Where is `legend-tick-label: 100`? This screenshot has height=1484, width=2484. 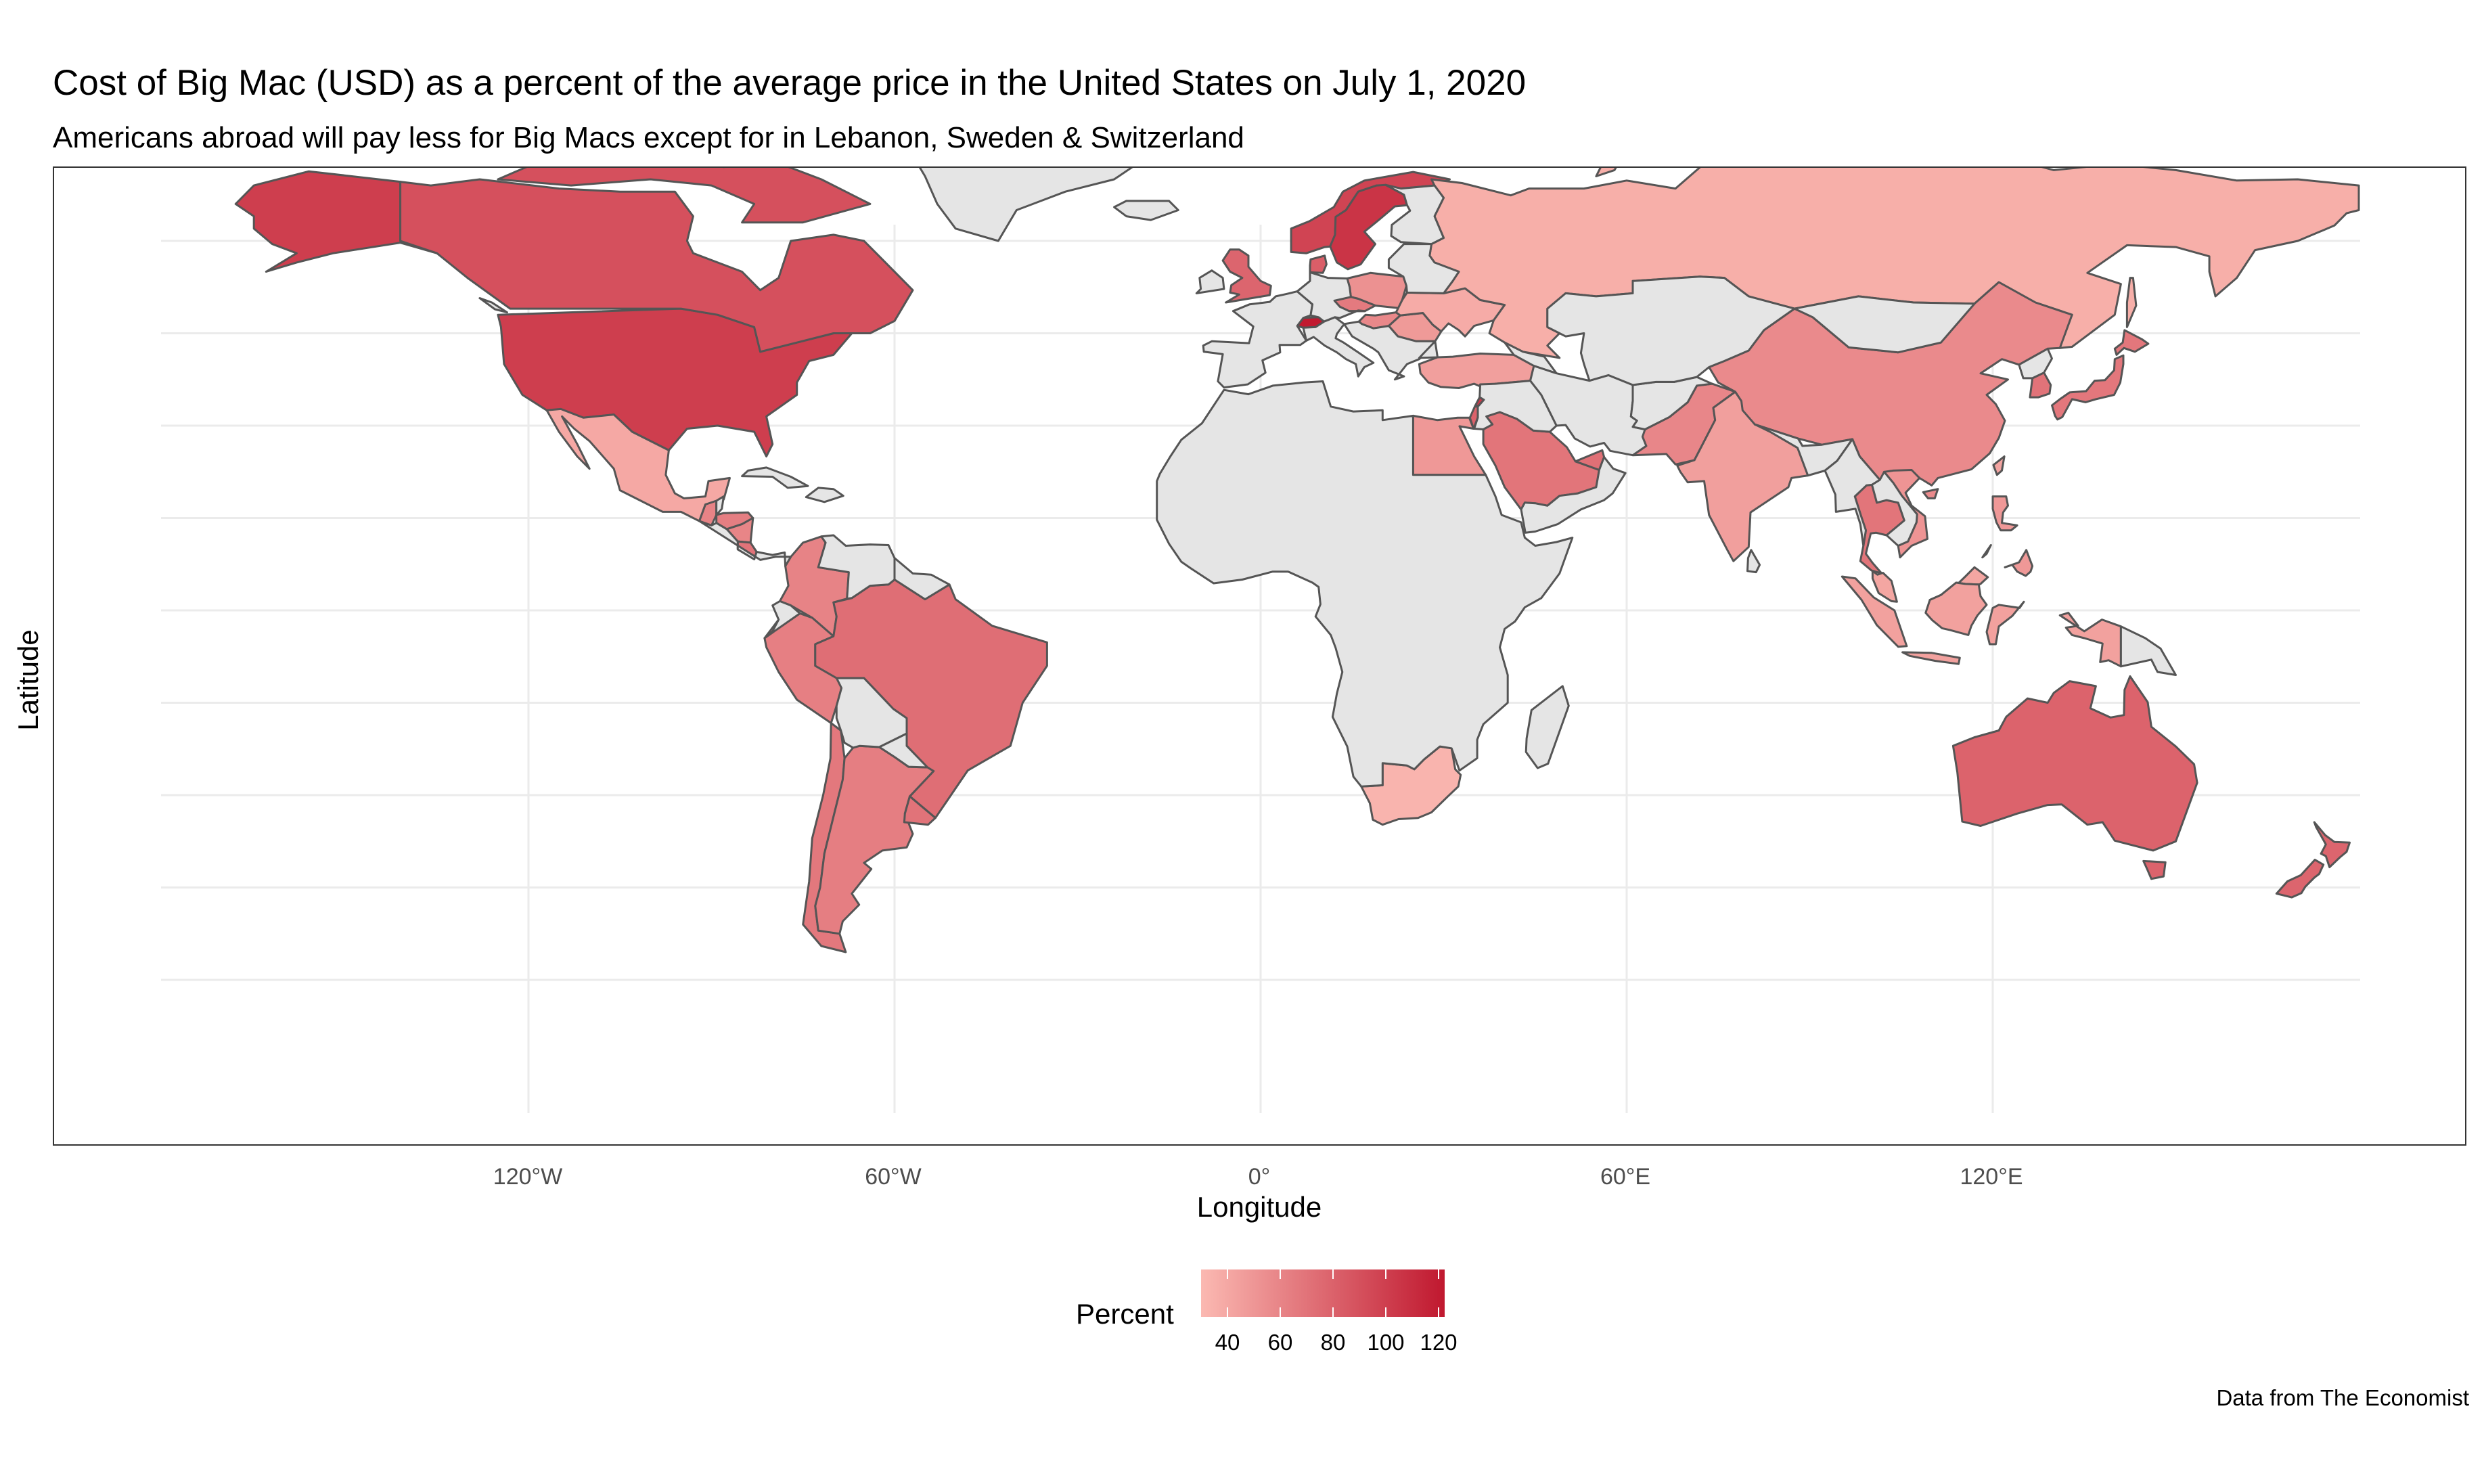 legend-tick-label: 100 is located at coordinates (1386, 1343).